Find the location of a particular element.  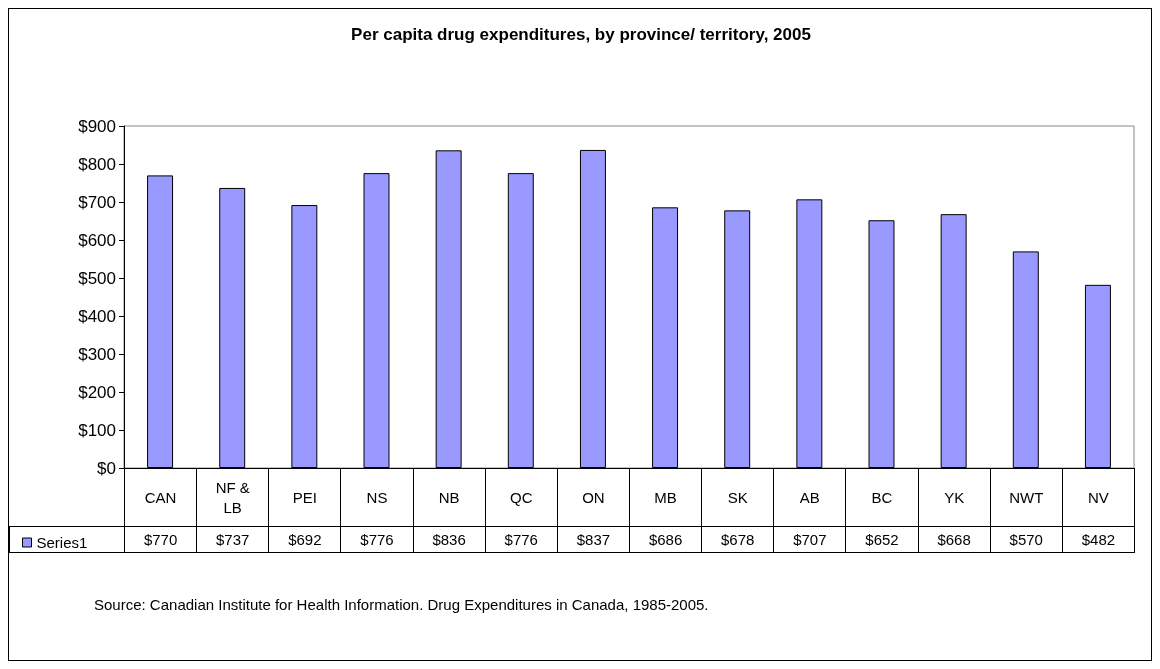

data-label: $836 is located at coordinates (449, 539).